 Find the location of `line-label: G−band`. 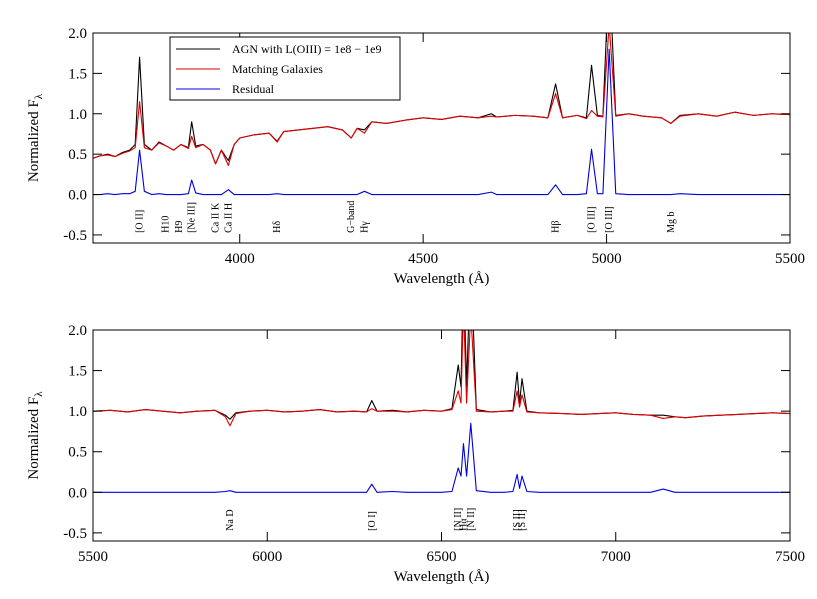

line-label: G−band is located at coordinates (351, 217).